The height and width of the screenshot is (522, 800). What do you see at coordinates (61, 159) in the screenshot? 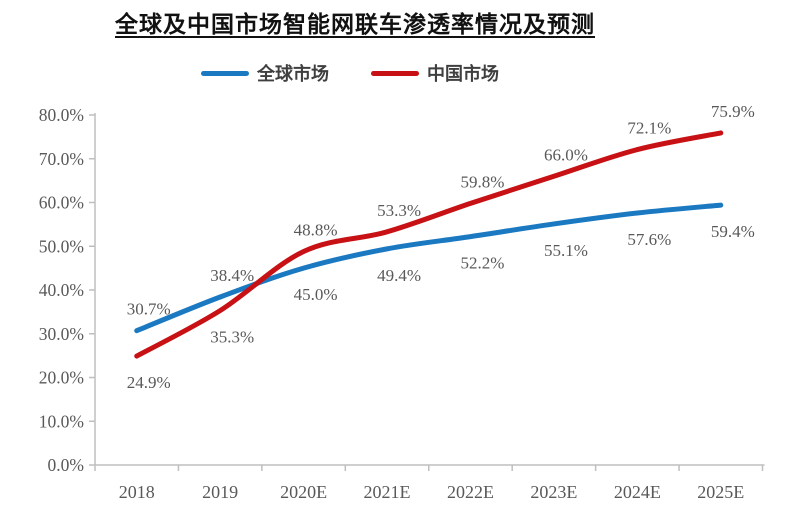
I see `y-axis-tick-label: 70.0%` at bounding box center [61, 159].